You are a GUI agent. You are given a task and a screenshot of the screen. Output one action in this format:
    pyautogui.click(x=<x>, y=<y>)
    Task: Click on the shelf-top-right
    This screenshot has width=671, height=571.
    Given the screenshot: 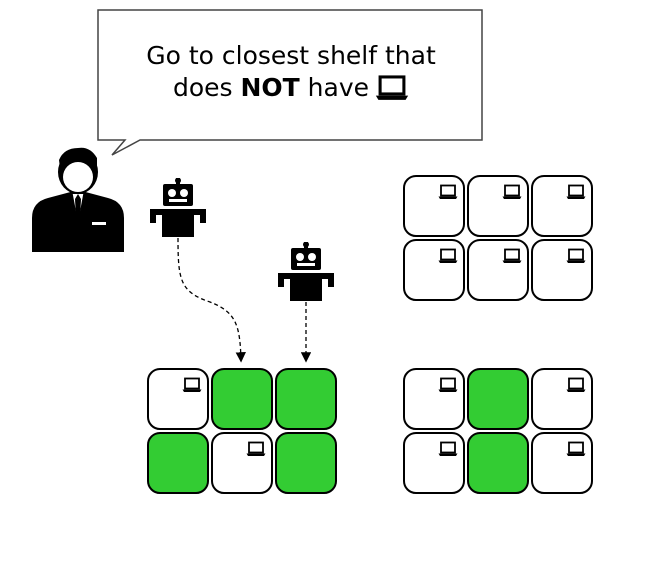 What is the action you would take?
    pyautogui.click(x=498, y=238)
    